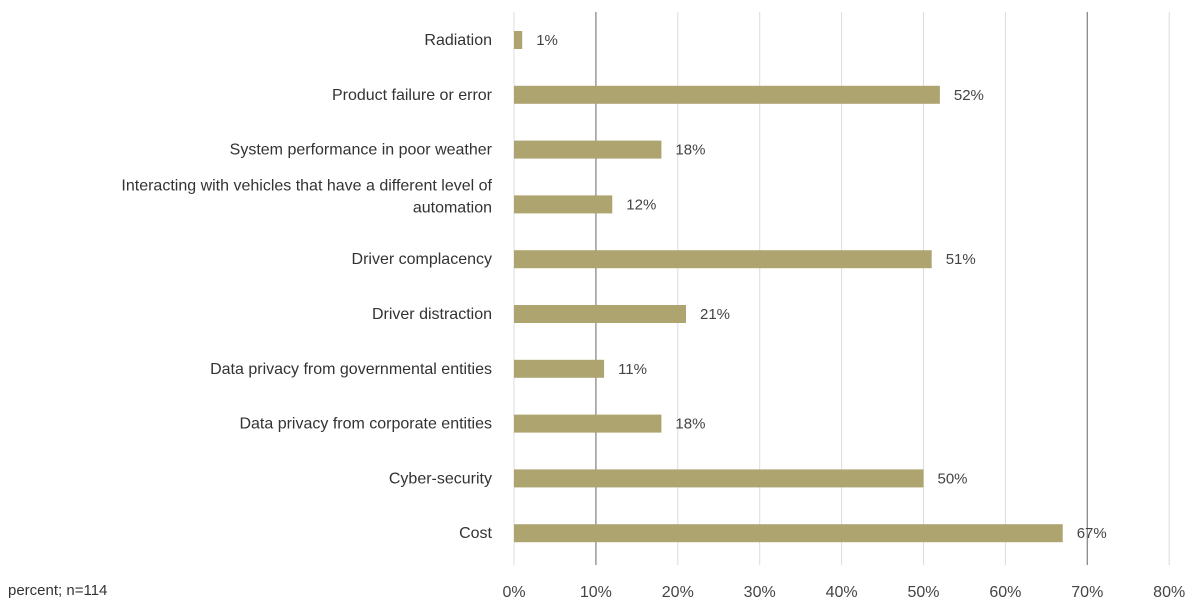  What do you see at coordinates (440, 478) in the screenshot?
I see `category-label: Cyber-security` at bounding box center [440, 478].